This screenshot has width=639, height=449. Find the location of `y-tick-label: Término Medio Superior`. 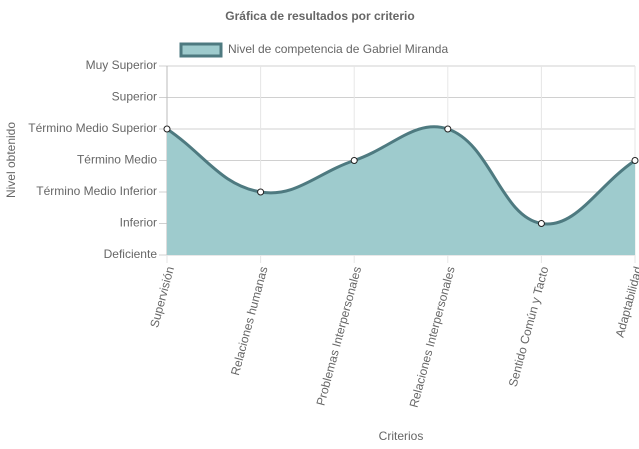

y-tick-label: Término Medio Superior is located at coordinates (92, 128).